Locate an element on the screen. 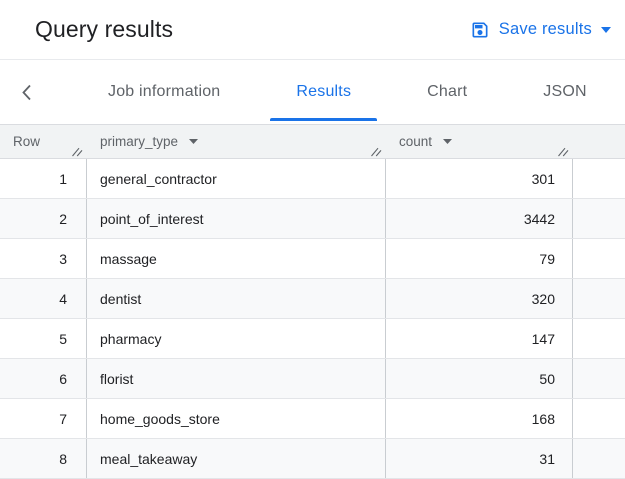 The width and height of the screenshot is (625, 479). count-cell: 79 is located at coordinates (479, 258).